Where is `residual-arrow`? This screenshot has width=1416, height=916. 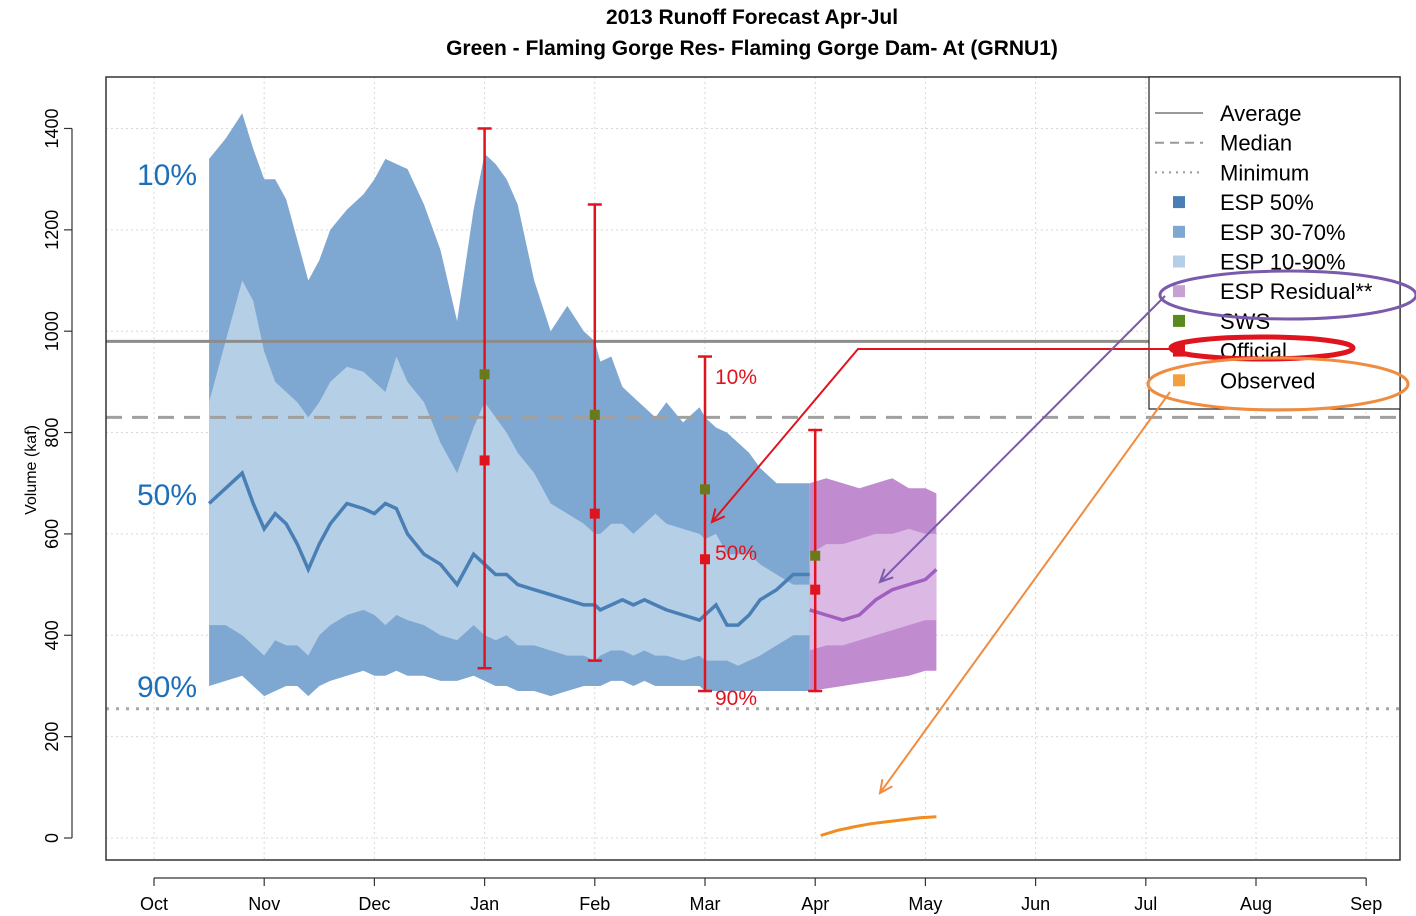
residual-arrow is located at coordinates (1022, 439).